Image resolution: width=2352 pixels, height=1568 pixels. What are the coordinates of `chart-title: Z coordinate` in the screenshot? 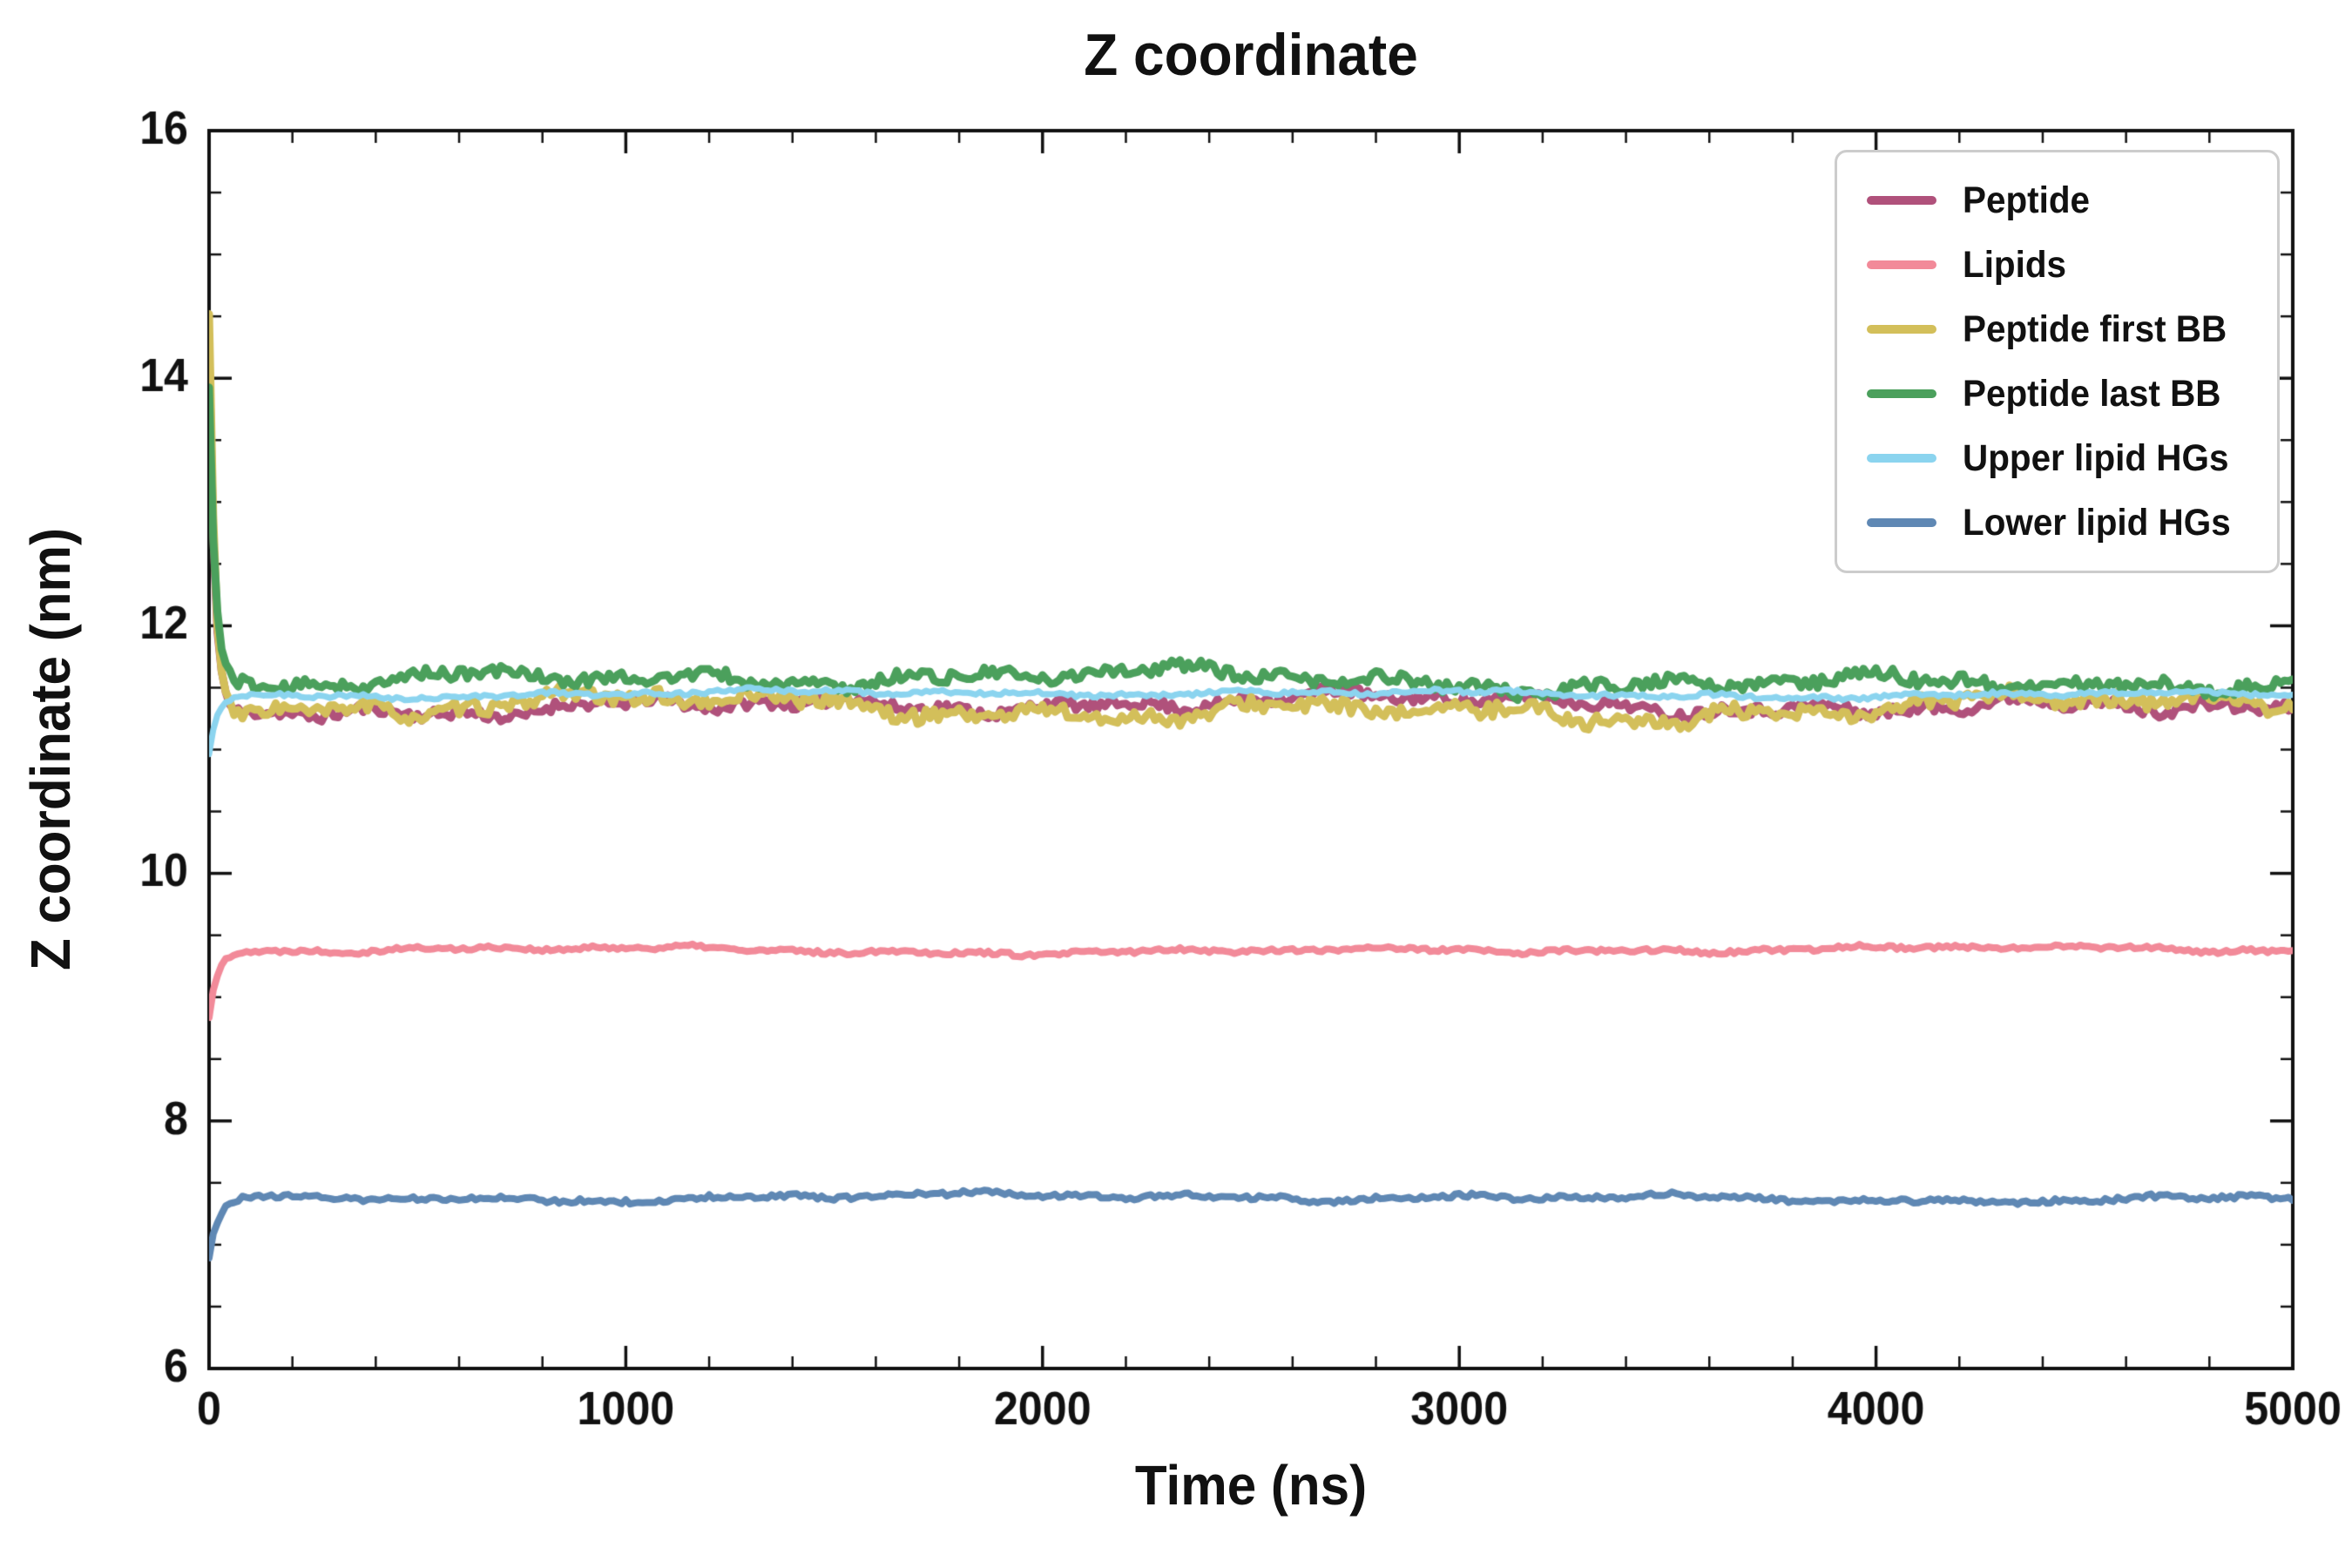 It's located at (1251, 55).